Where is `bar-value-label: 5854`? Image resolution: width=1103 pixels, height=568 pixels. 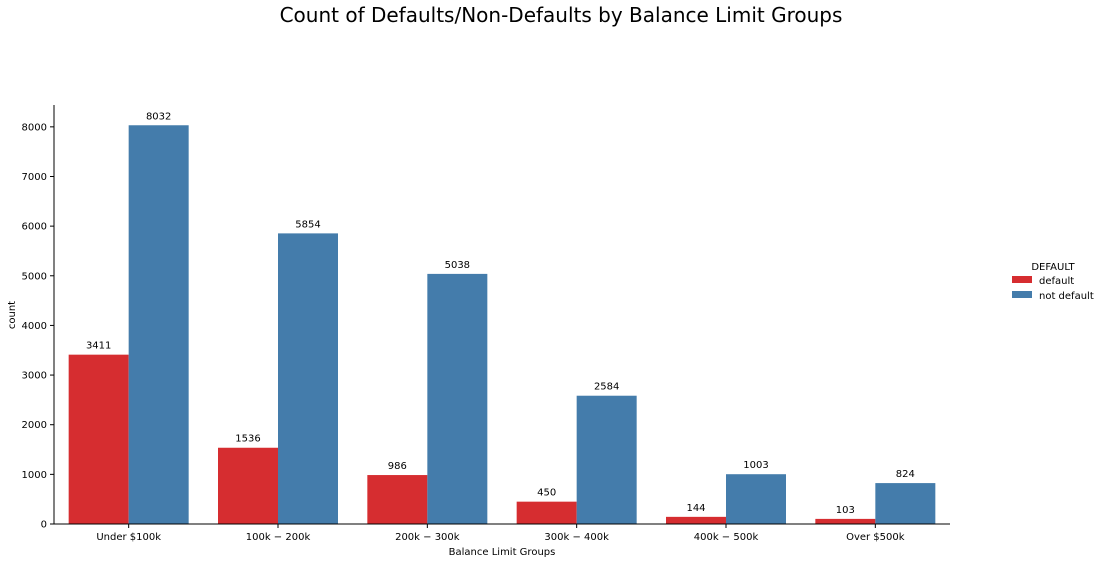 bar-value-label: 5854 is located at coordinates (307, 224).